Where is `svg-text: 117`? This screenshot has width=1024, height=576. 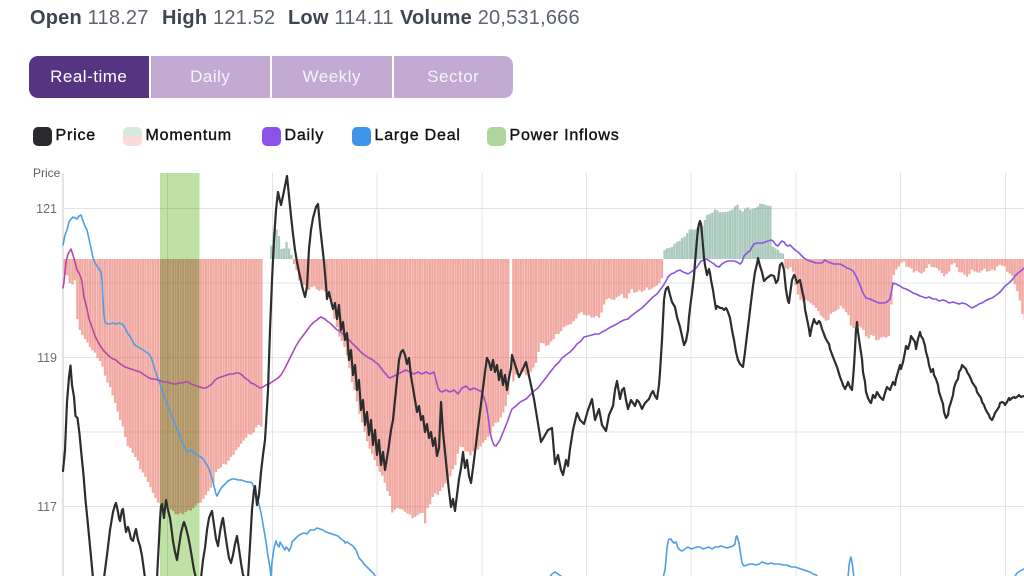
svg-text: 117 is located at coordinates (47, 507).